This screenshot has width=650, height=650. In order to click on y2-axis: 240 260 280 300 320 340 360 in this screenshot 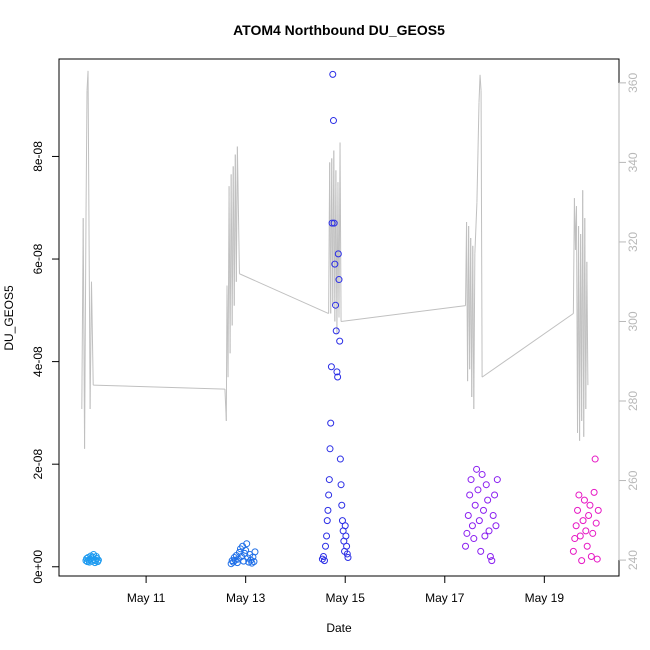, I will do `click(629, 321)`.